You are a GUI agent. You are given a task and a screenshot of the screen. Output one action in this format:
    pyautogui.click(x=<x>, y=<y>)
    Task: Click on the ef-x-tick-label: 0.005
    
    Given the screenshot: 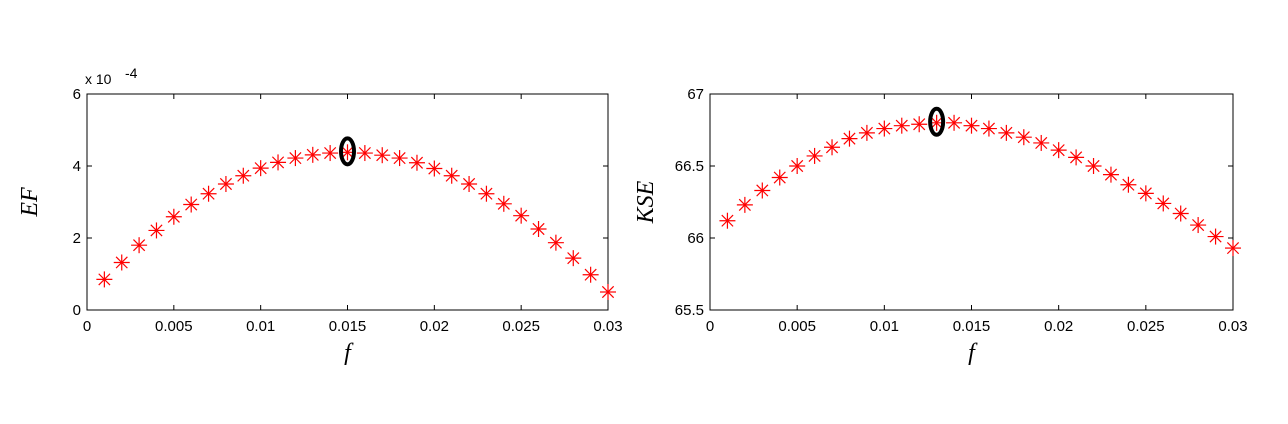 What is the action you would take?
    pyautogui.click(x=174, y=326)
    